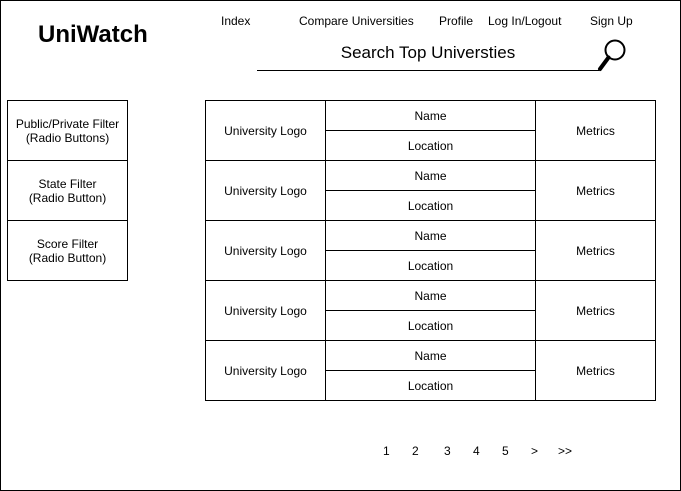 The height and width of the screenshot is (491, 681). Describe the element at coordinates (456, 21) in the screenshot. I see `nav-profile: Profile` at that location.